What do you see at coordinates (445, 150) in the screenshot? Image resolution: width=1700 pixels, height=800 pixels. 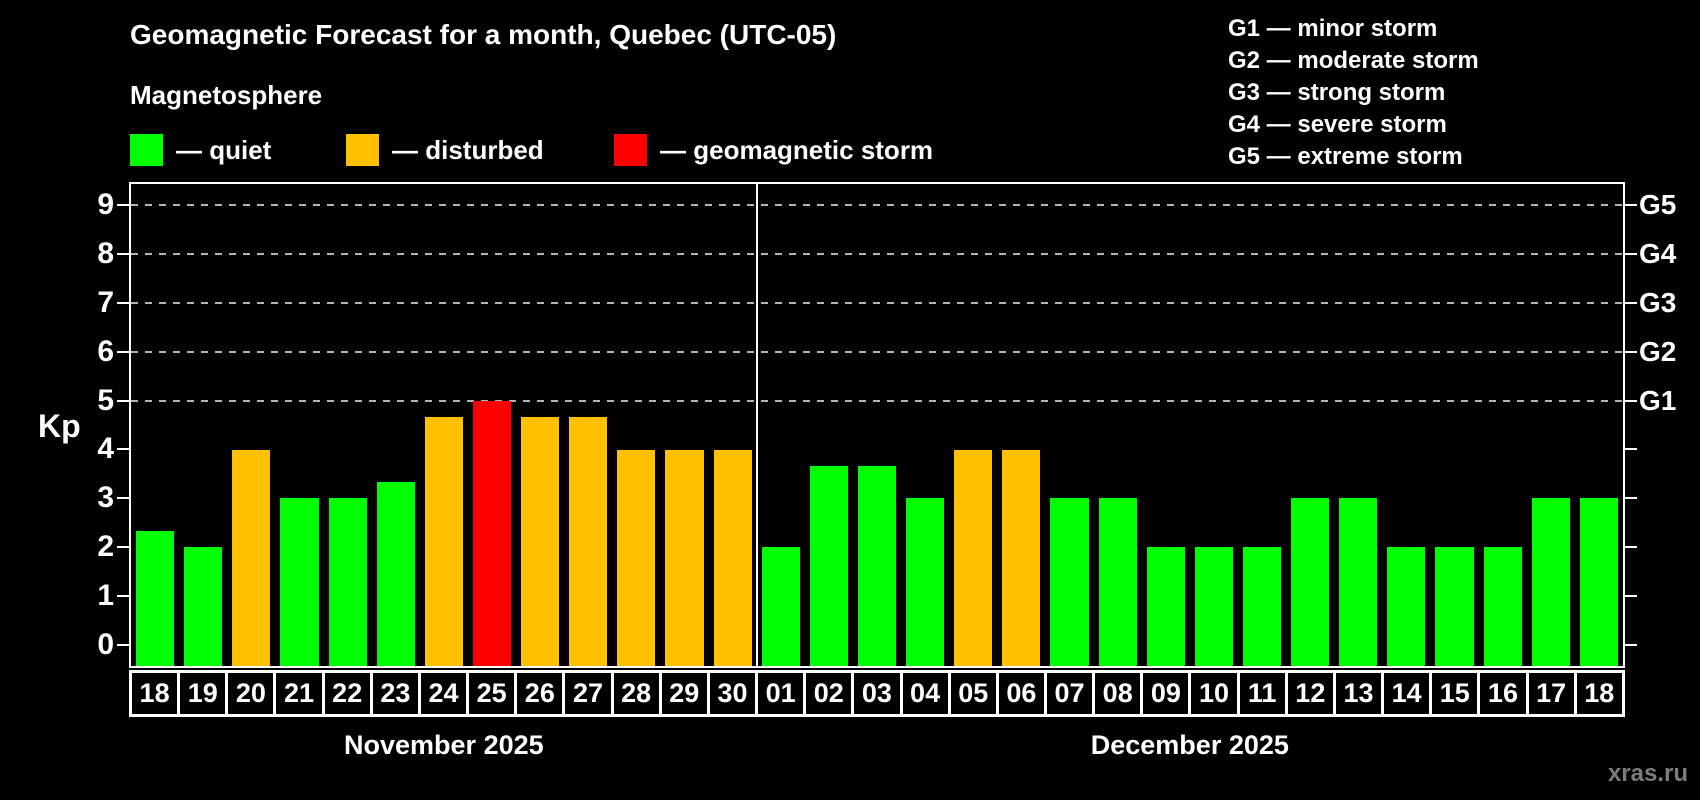 I see `legend-item-disturbed: — disturbed` at bounding box center [445, 150].